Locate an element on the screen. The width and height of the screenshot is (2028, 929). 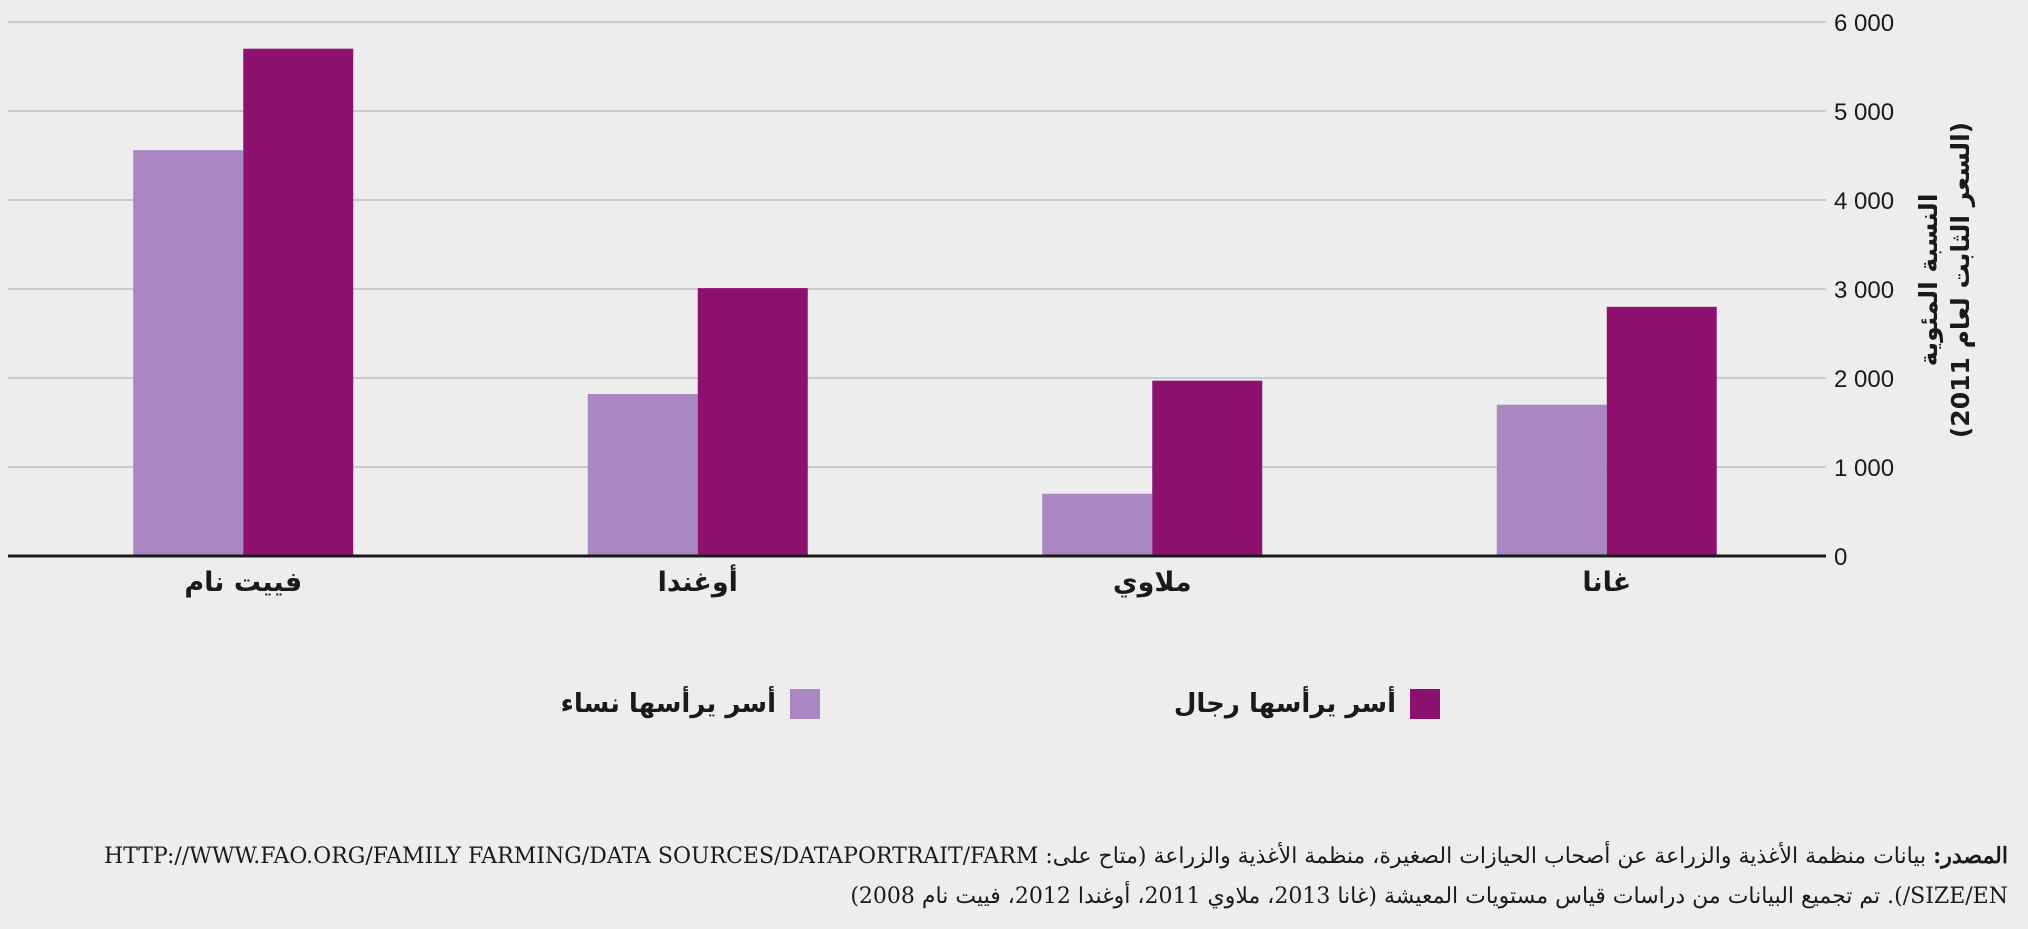
y-tick-label: 3 000 is located at coordinates (1864, 290).